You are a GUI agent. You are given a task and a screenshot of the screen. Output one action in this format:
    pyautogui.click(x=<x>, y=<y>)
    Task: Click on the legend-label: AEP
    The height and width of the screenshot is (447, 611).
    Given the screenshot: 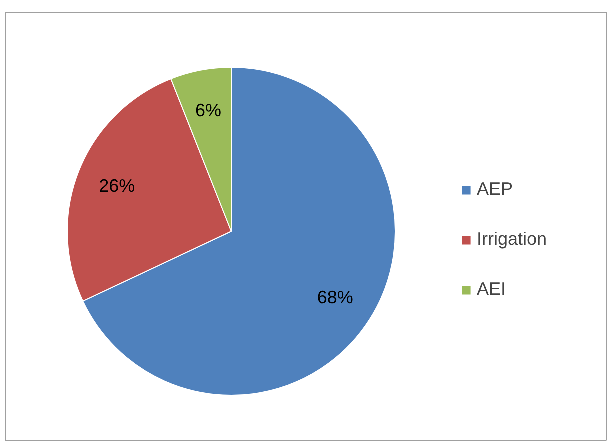 What is the action you would take?
    pyautogui.click(x=495, y=189)
    